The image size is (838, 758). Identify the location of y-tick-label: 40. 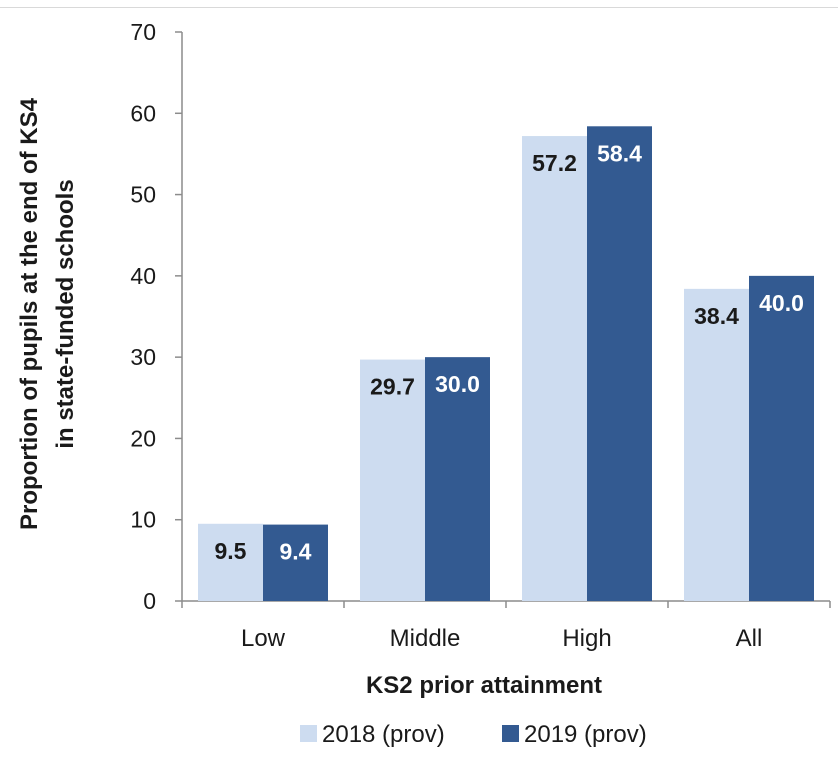
(143, 276).